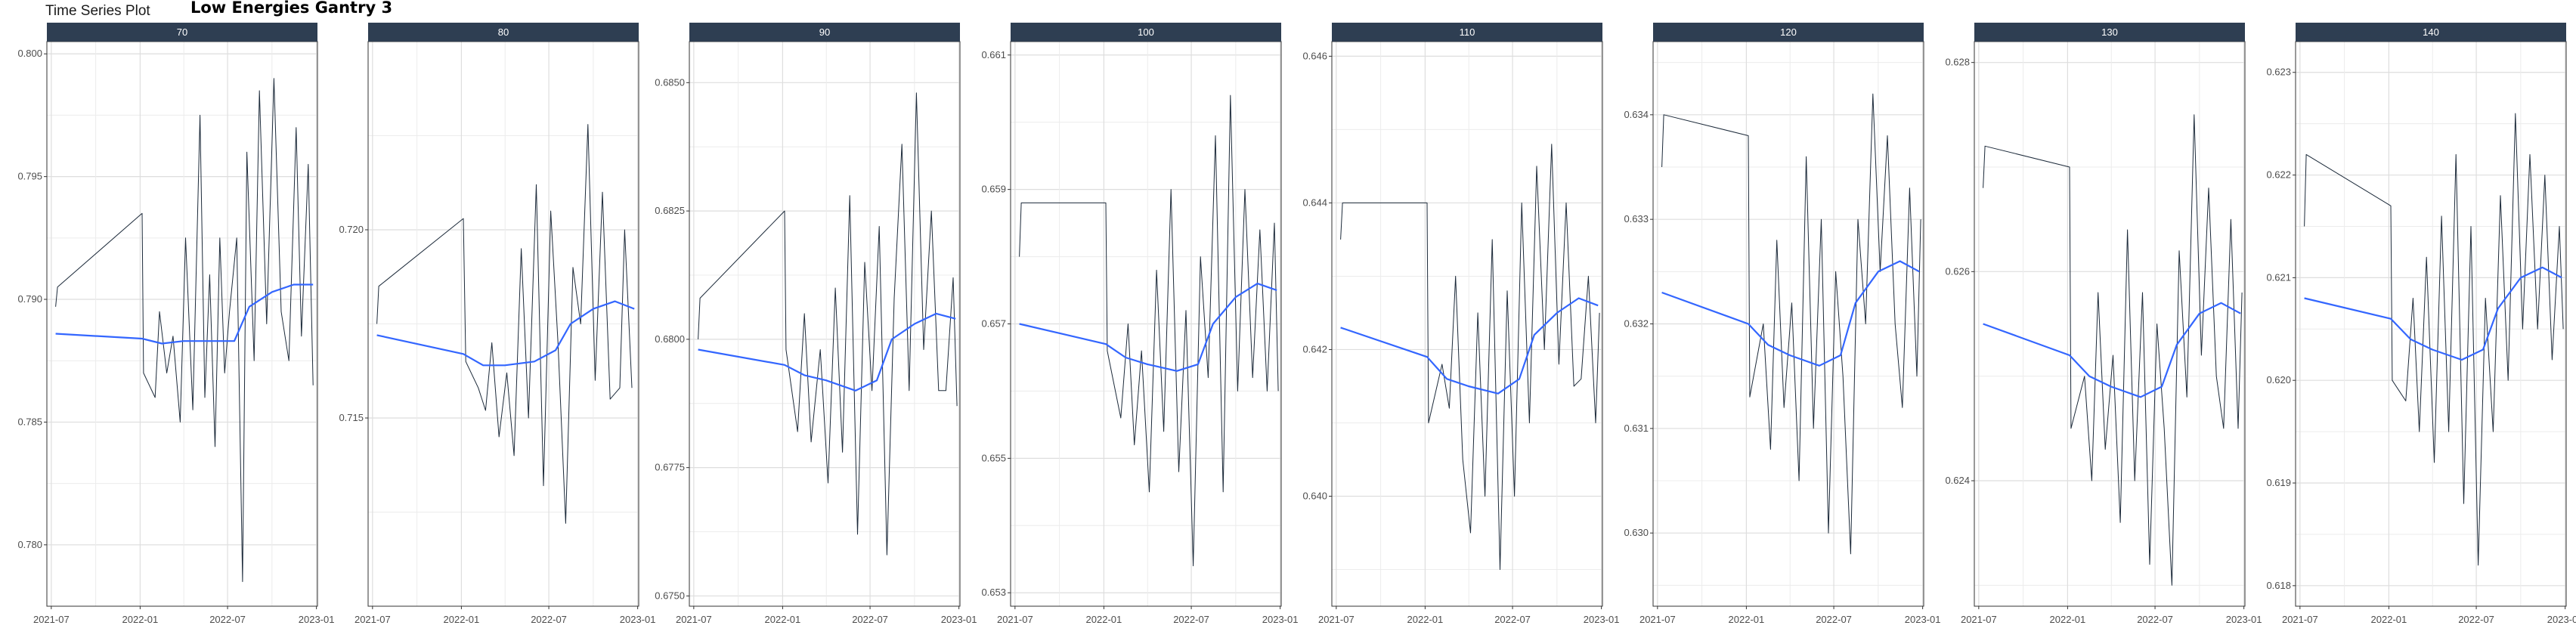 Image resolution: width=2576 pixels, height=644 pixels. What do you see at coordinates (993, 54) in the screenshot?
I see `y-tick-label: 0.661` at bounding box center [993, 54].